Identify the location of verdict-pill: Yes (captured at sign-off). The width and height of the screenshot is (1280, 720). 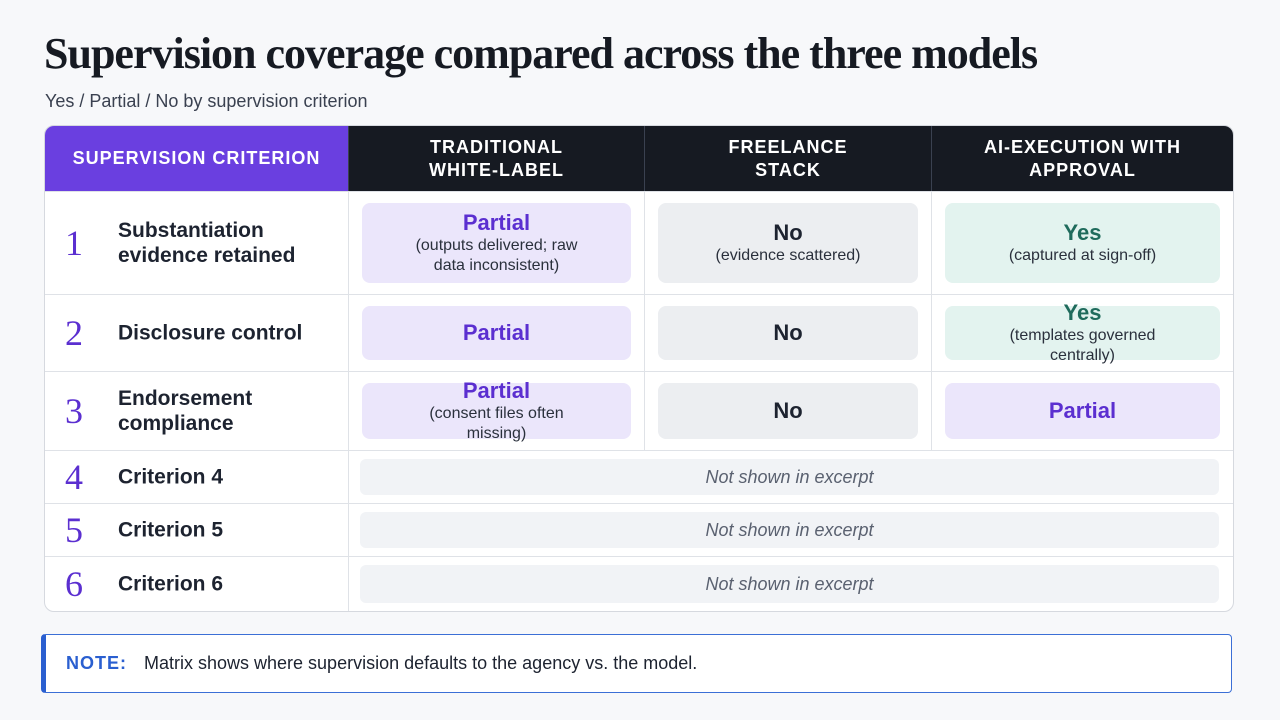
(1082, 243).